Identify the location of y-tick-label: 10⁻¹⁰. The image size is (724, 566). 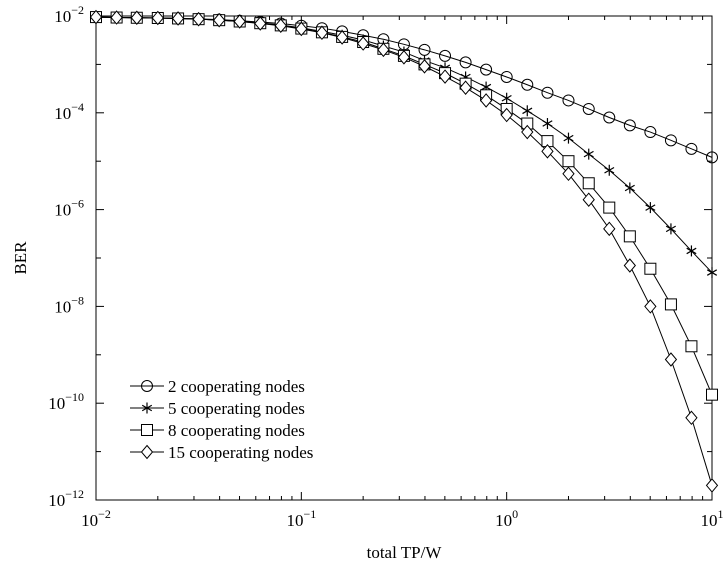
(66, 401).